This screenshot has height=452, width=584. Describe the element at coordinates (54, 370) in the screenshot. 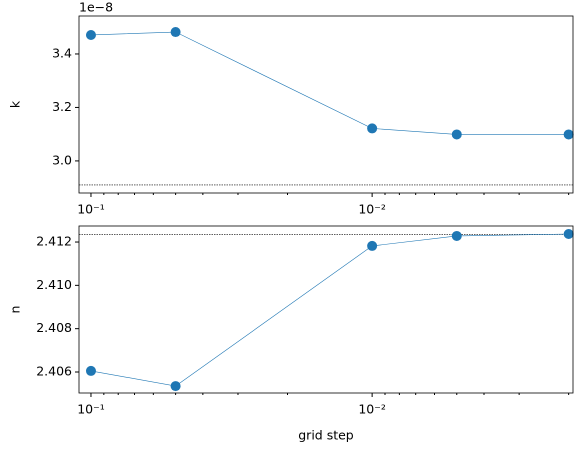

I see `y-tick-label: 2.406` at that location.